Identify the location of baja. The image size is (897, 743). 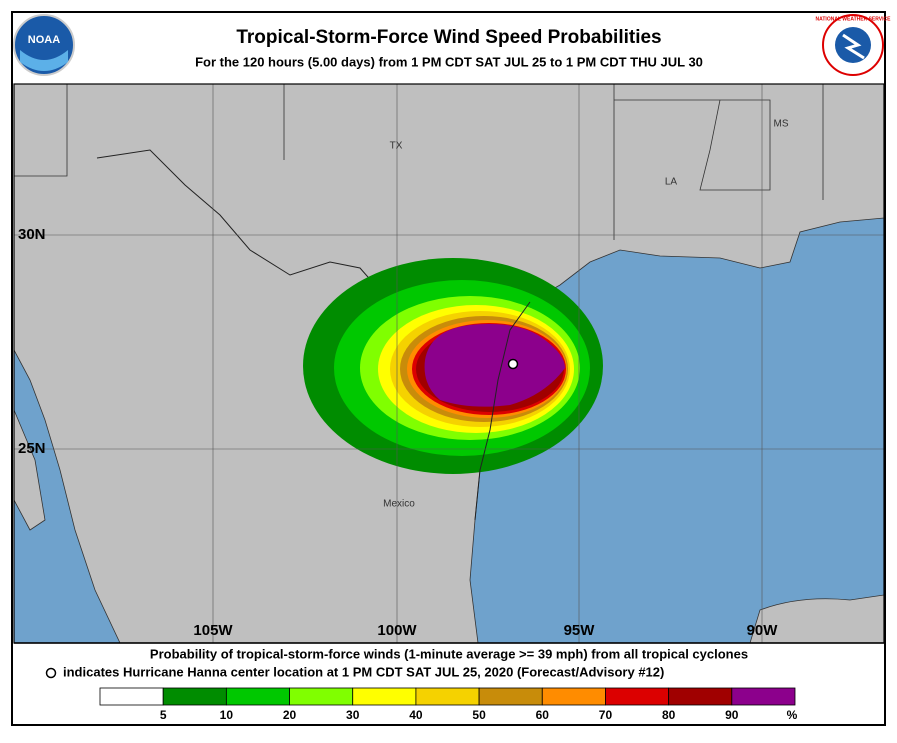
(30, 470).